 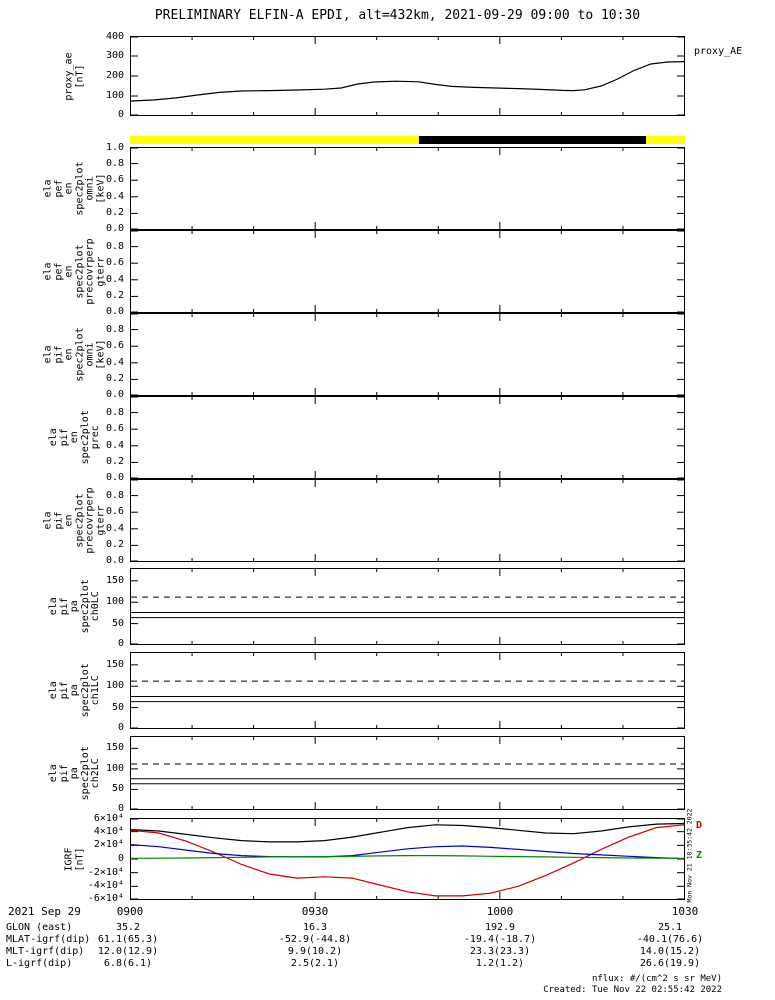 What do you see at coordinates (114, 75) in the screenshot?
I see `ytick-label: 200` at bounding box center [114, 75].